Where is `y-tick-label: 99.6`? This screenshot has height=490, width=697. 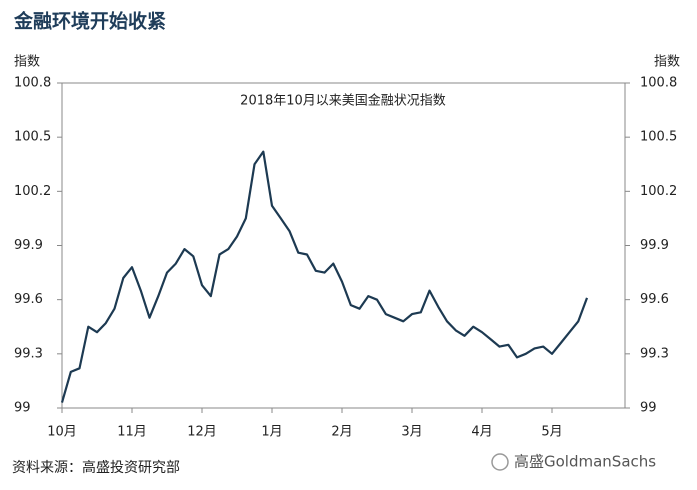 y-tick-label: 99.6 is located at coordinates (28, 299).